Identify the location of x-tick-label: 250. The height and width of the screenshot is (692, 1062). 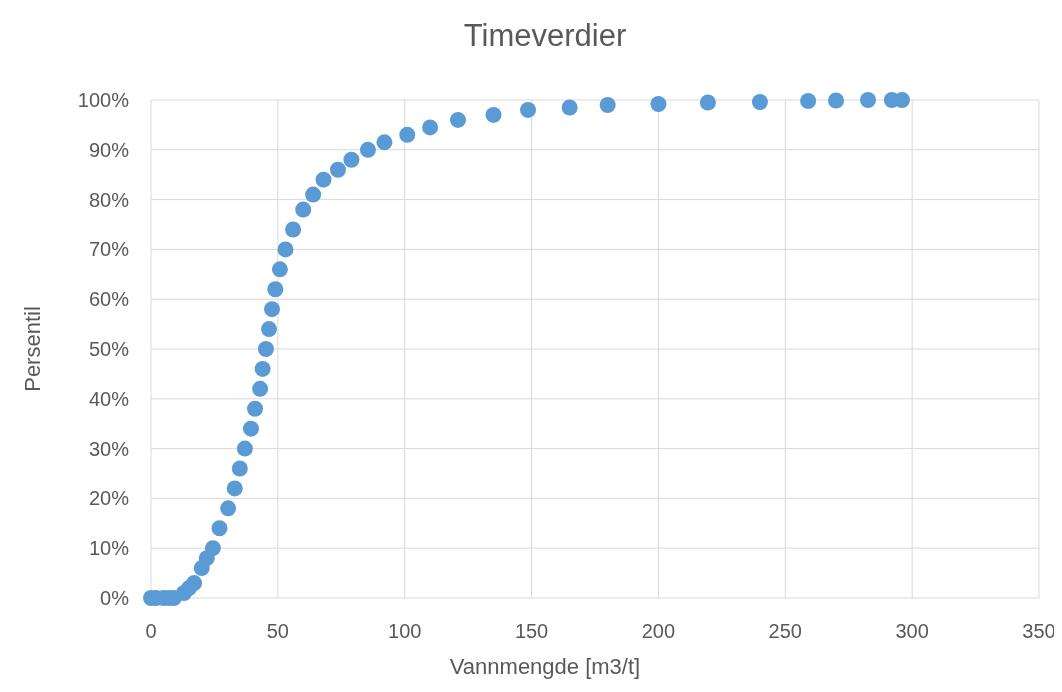
(785, 631).